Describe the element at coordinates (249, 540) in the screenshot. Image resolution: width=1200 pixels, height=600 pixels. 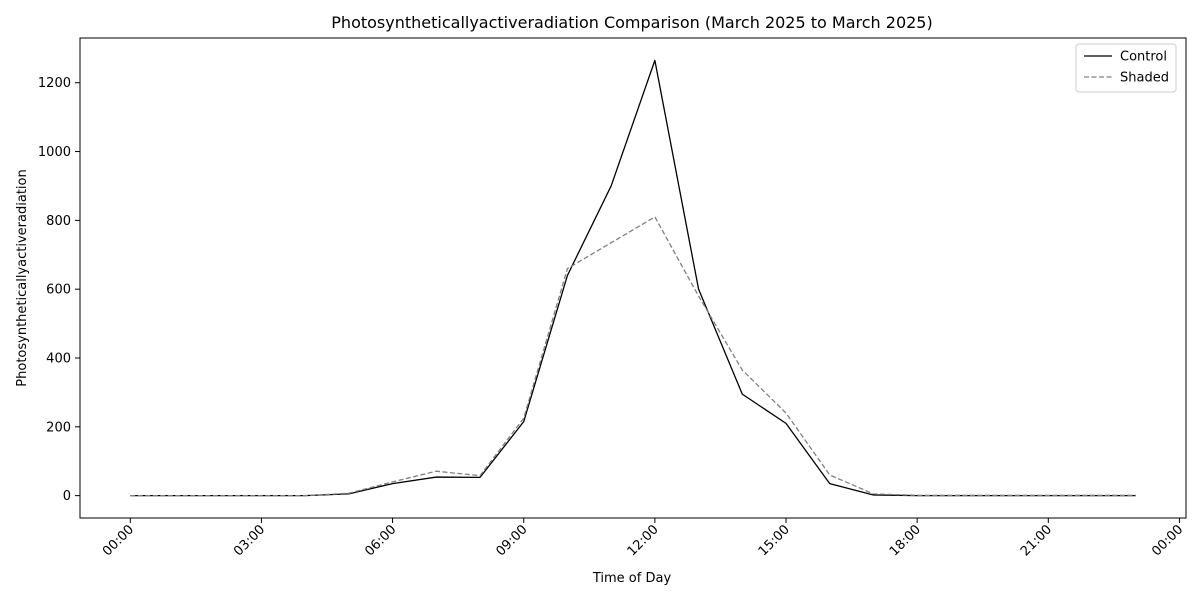
I see `x-tick-label: 03:00` at that location.